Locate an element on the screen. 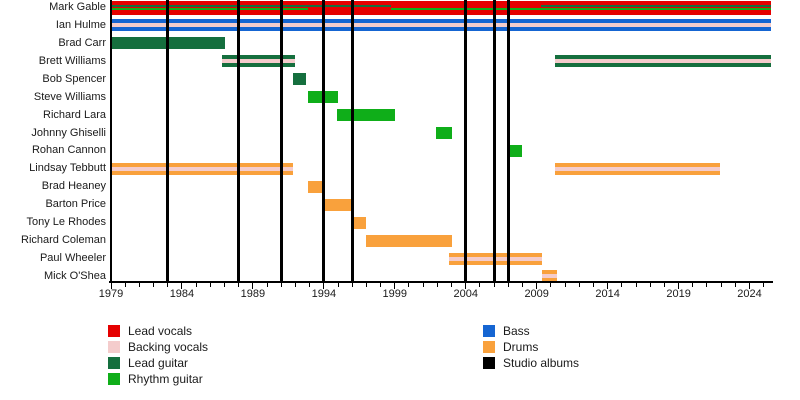 This screenshot has width=800, height=400. x-axis-tick-label: 2014 is located at coordinates (607, 294).